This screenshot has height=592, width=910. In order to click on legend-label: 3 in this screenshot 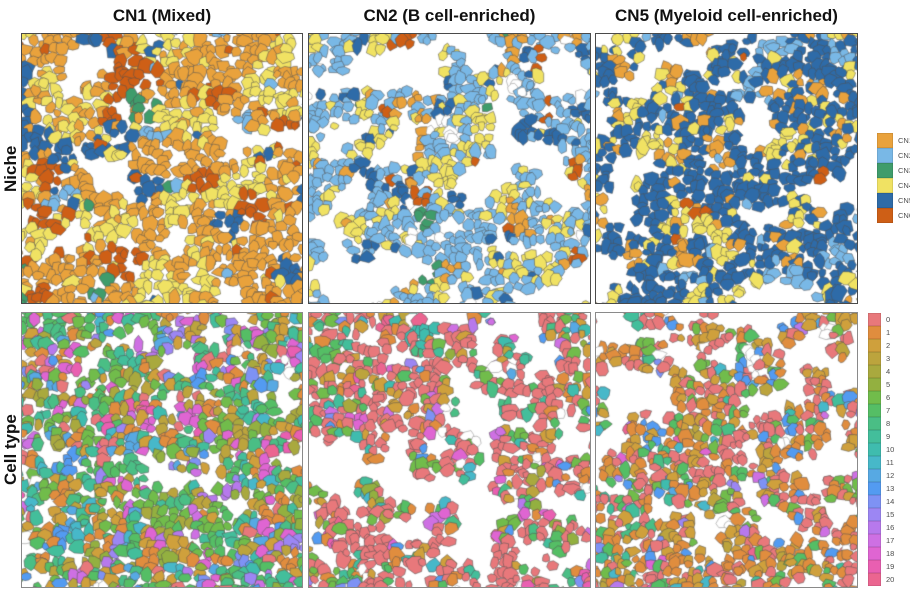, I will do `click(888, 358)`.